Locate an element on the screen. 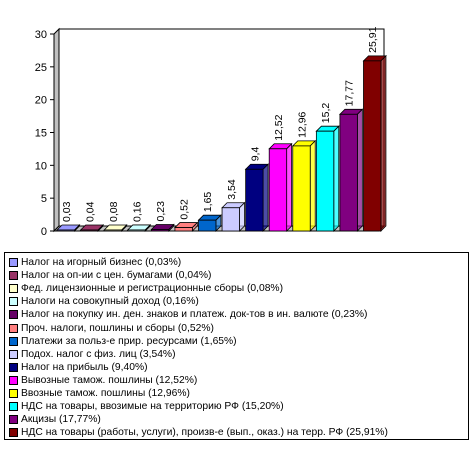 The image size is (475, 464). y-tick-label: 30 is located at coordinates (41, 35).